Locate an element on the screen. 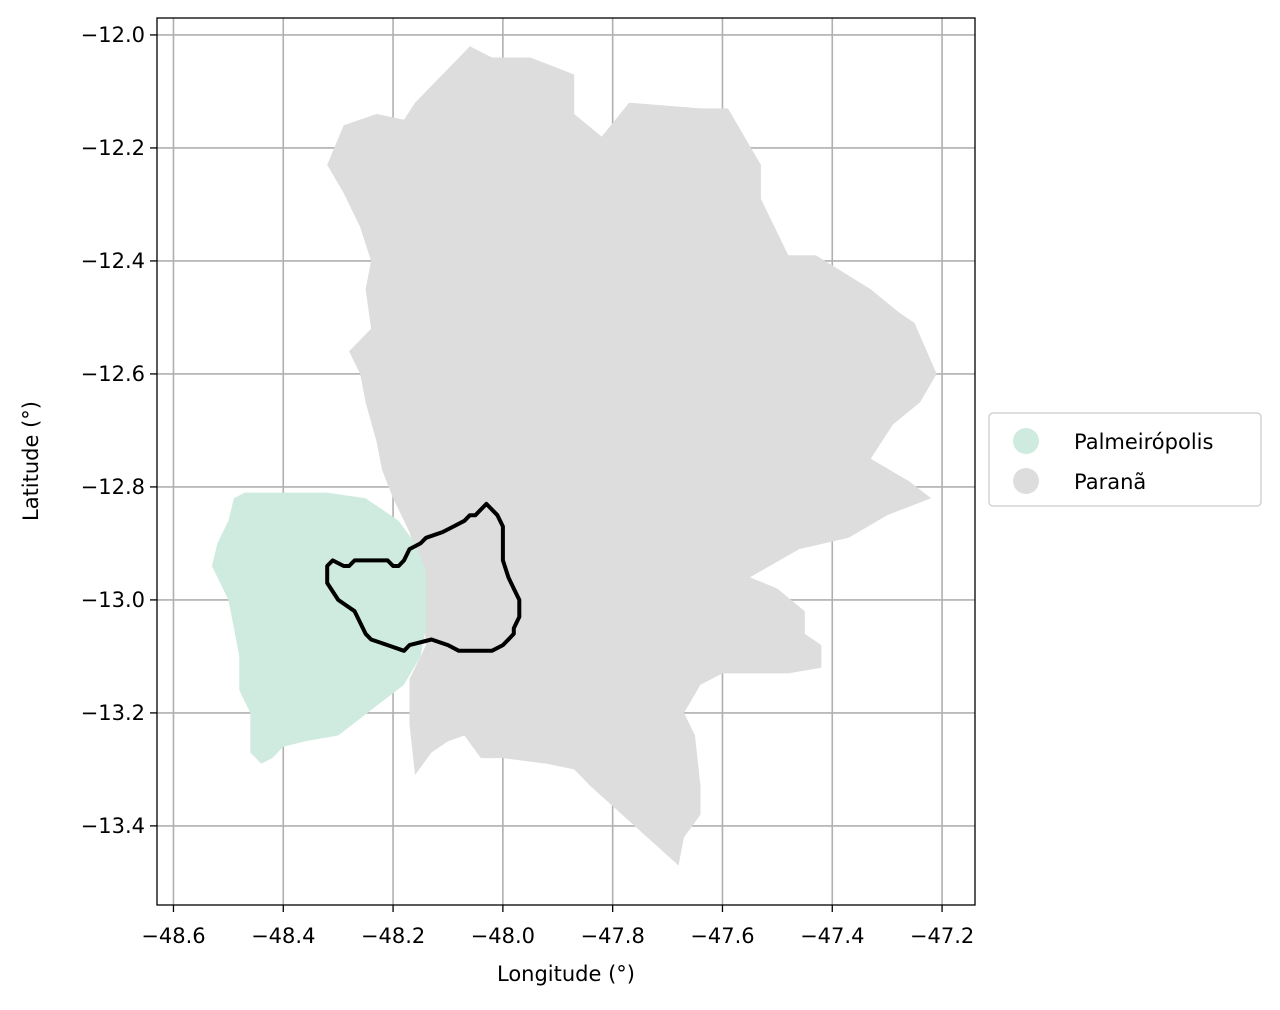 The height and width of the screenshot is (1010, 1280). x-axis-label: Longitude (°) is located at coordinates (566, 974).